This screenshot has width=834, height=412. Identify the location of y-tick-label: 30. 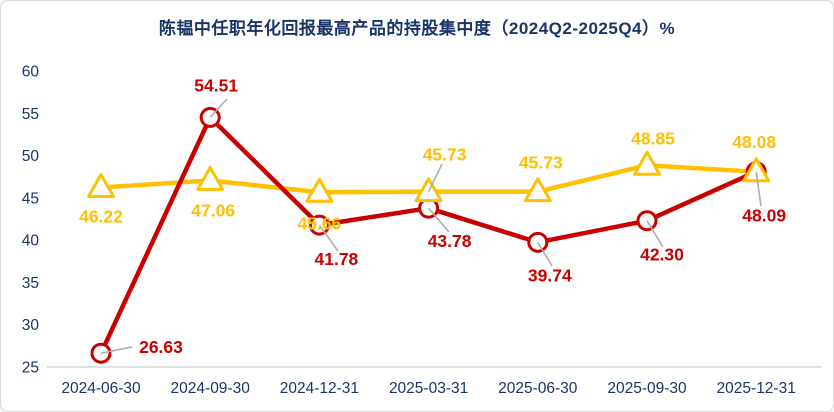
(31, 325).